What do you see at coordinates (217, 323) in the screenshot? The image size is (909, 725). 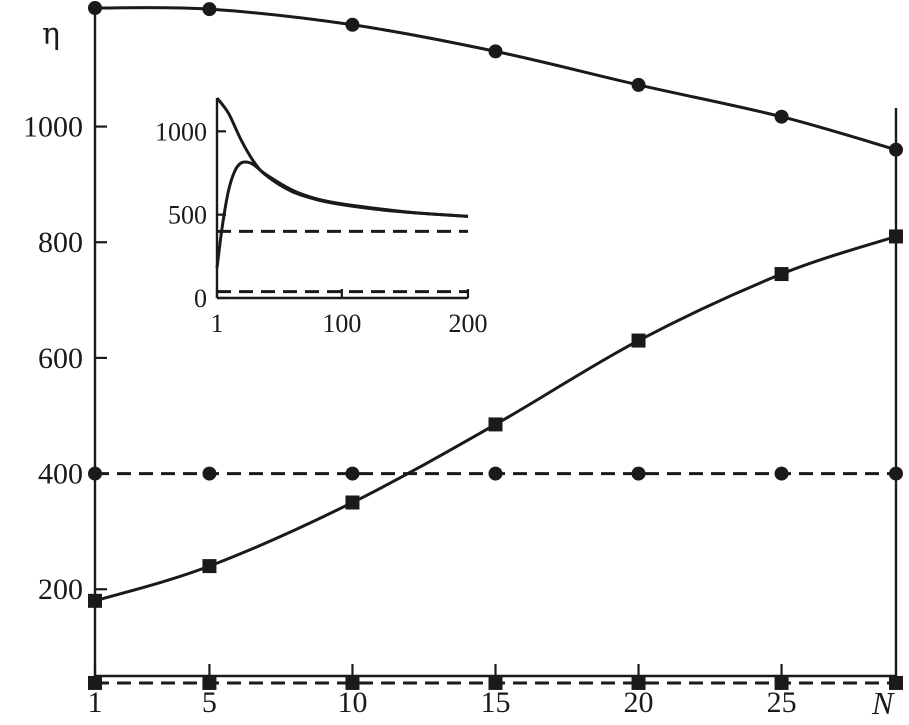 I see `inset-x-tick-label: 1` at bounding box center [217, 323].